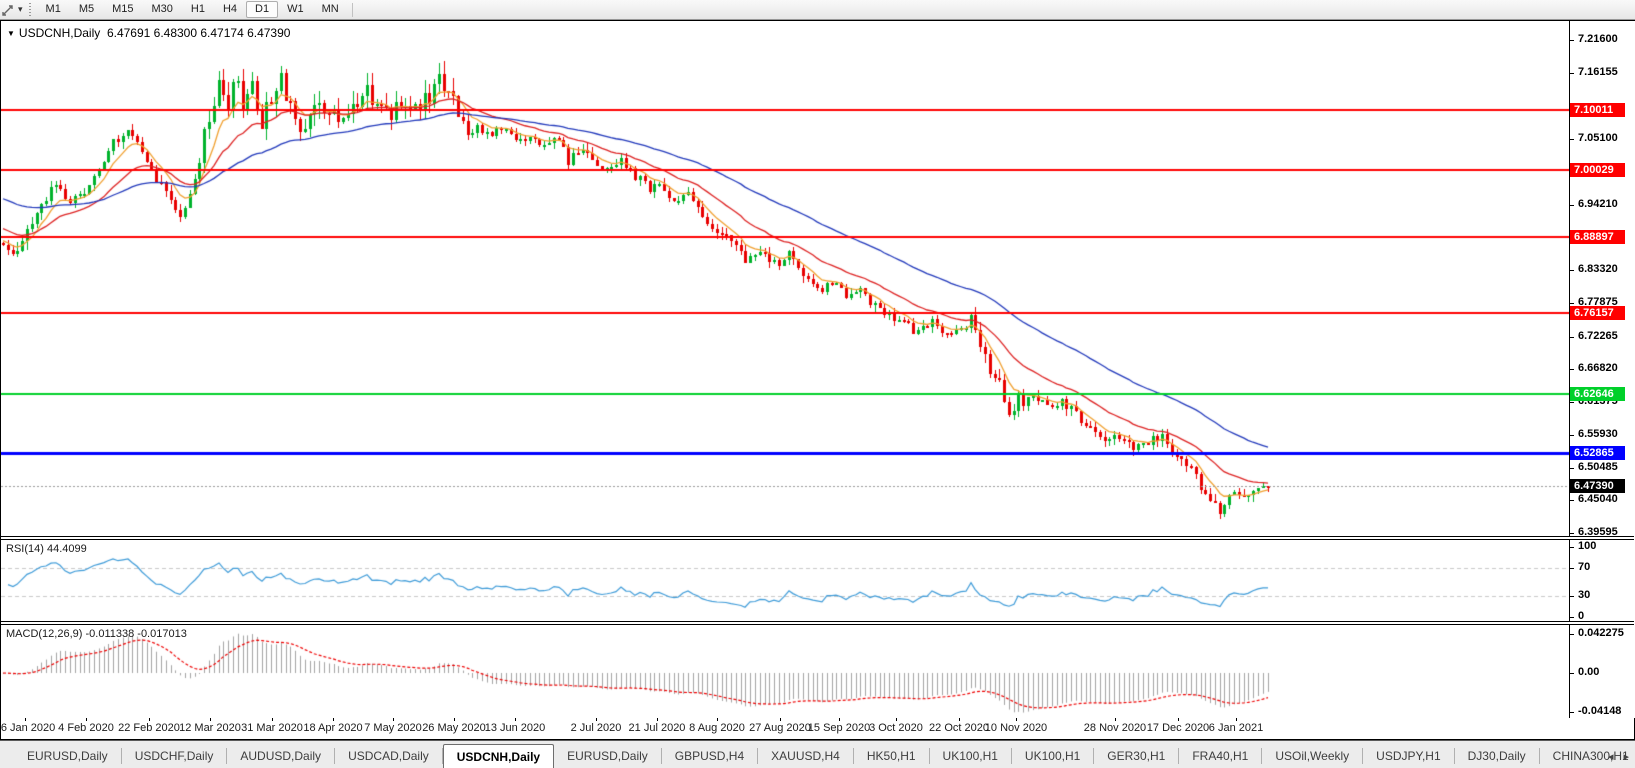 Image resolution: width=1635 pixels, height=768 pixels. I want to click on chart-tab: USDCHF,Daily, so click(175, 756).